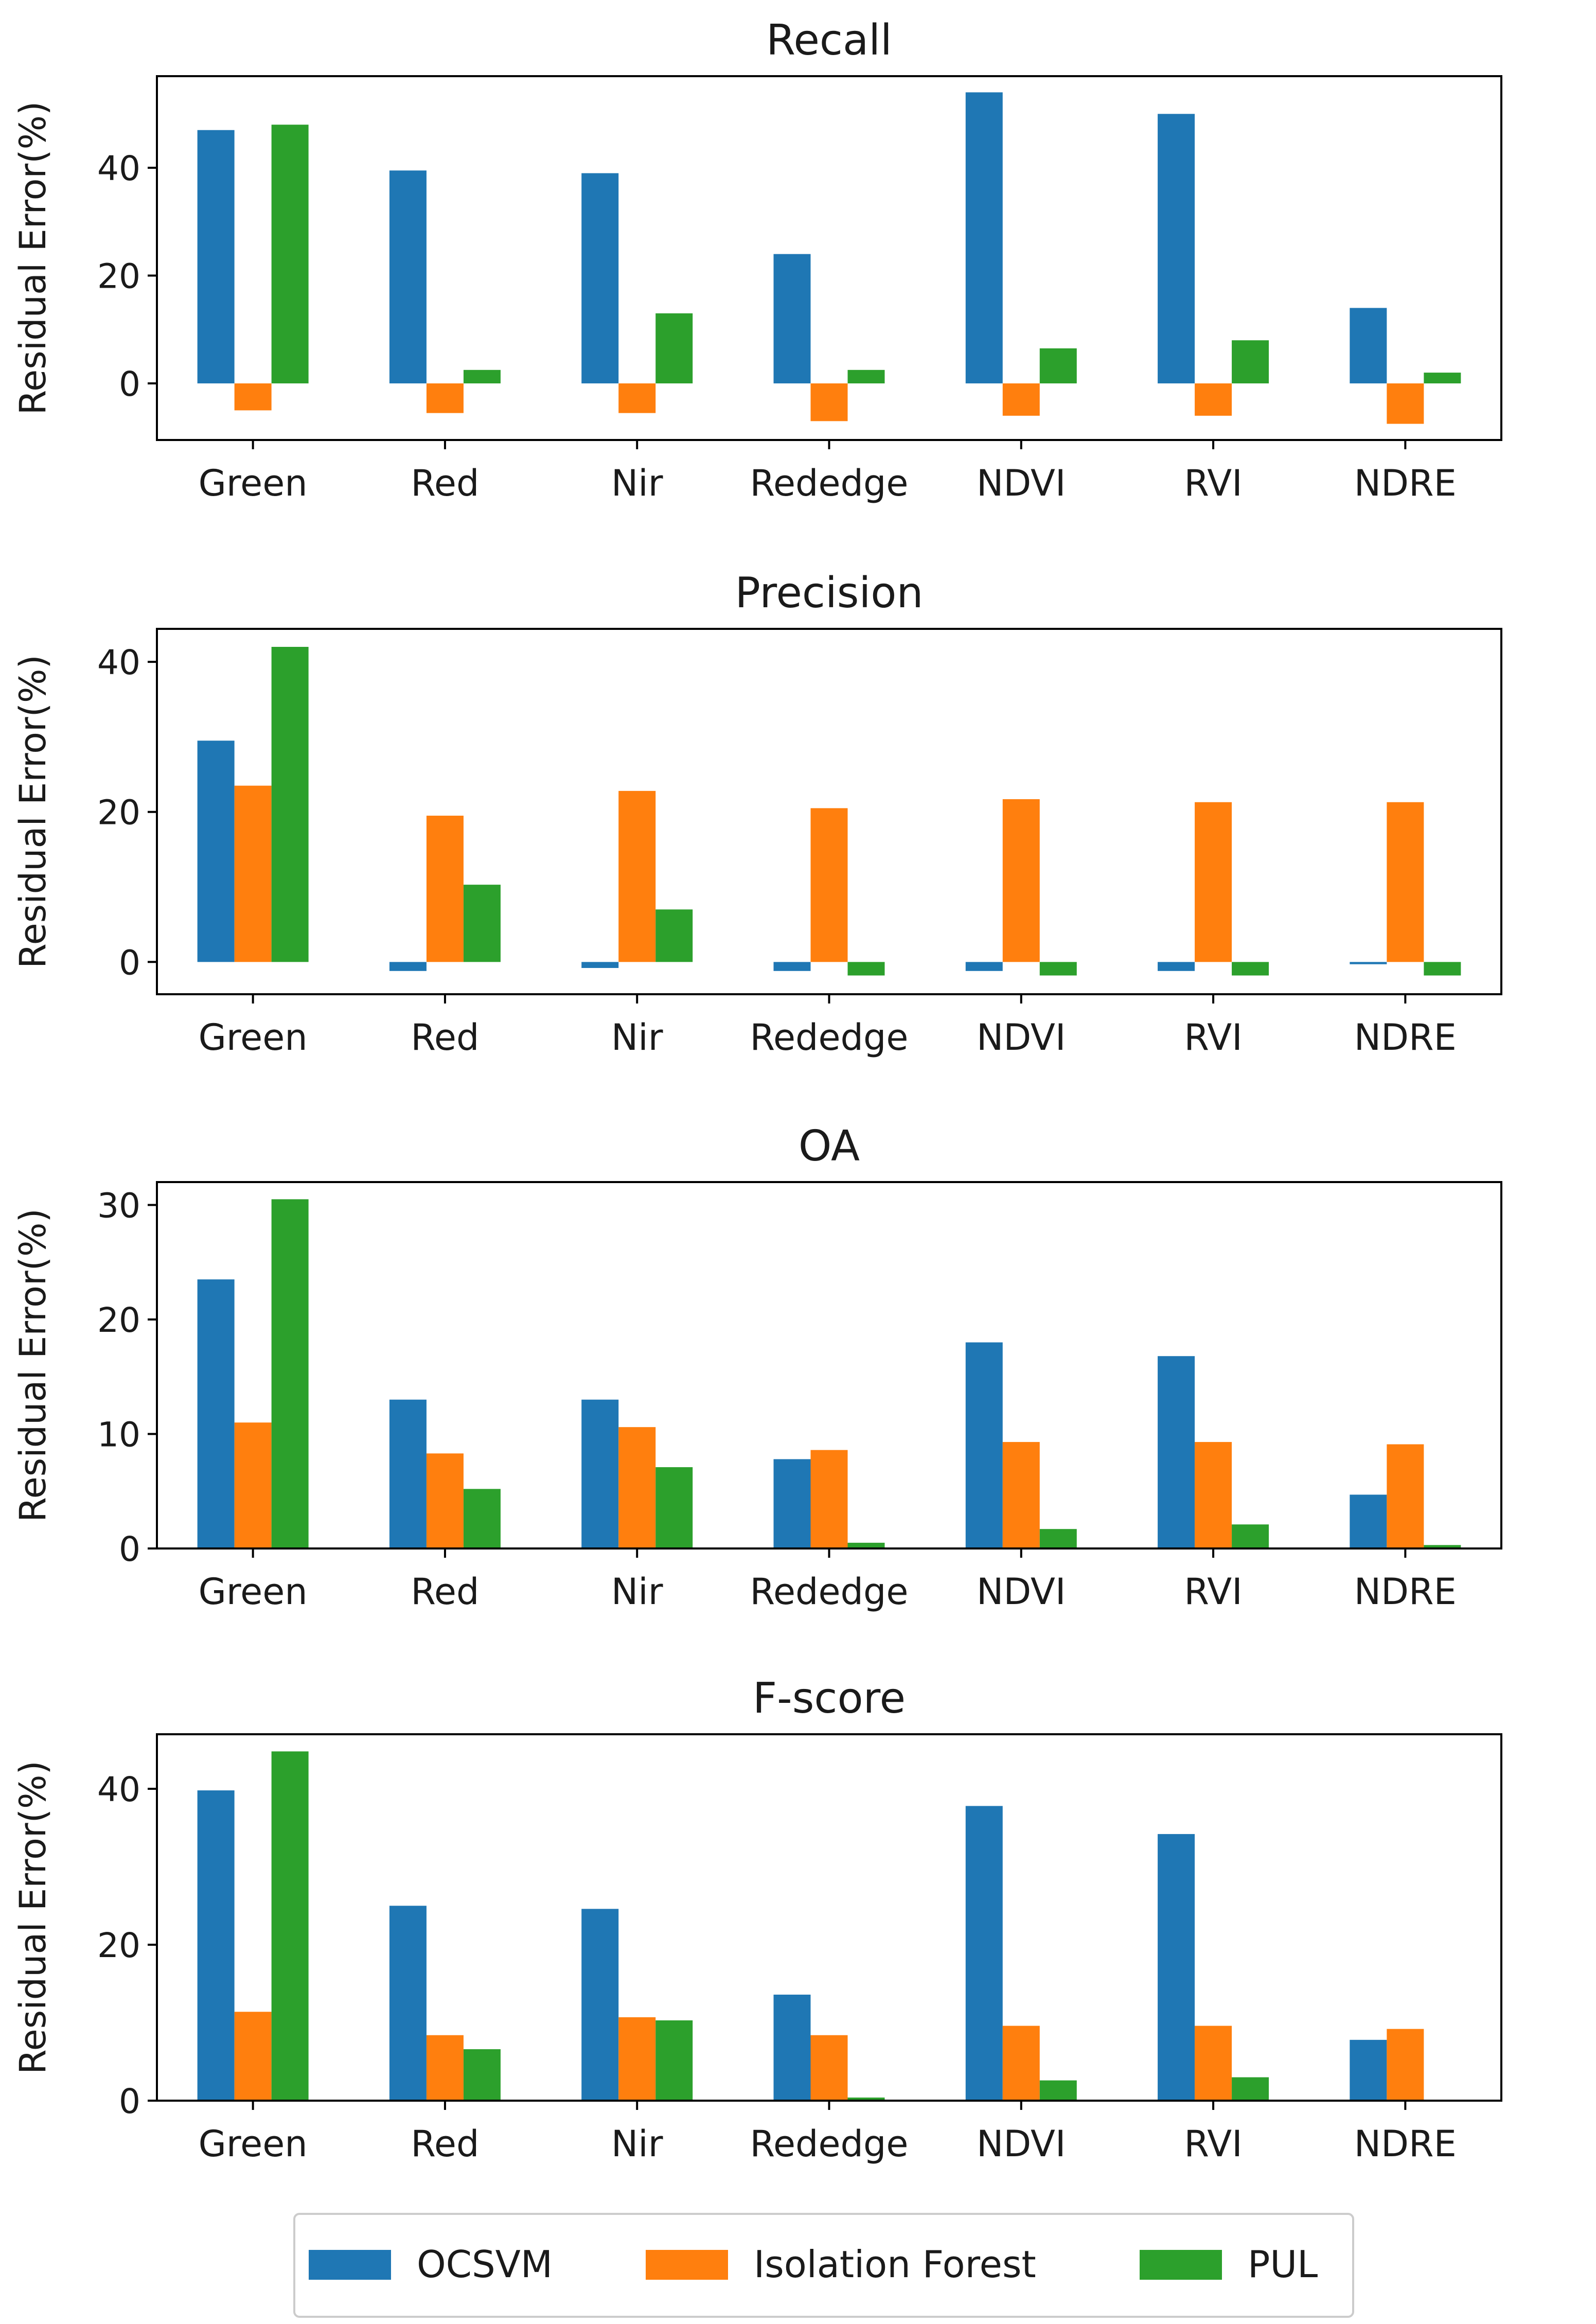 Image resolution: width=1596 pixels, height=2324 pixels. I want to click on legend: OCSVM Isolation Forest PUL, so click(824, 2265).